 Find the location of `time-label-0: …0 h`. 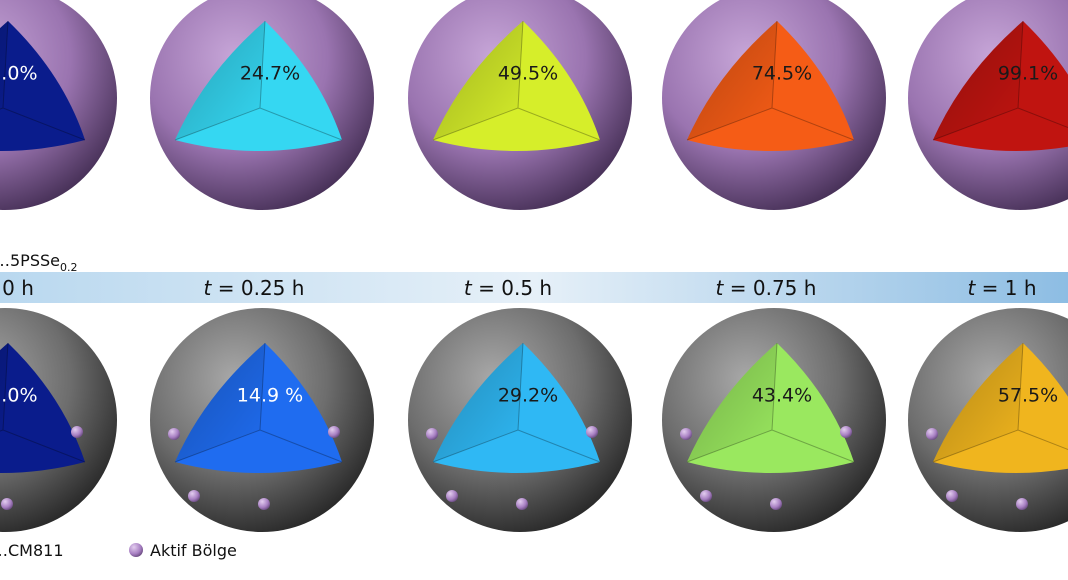

time-label-0: …0 h is located at coordinates (17, 288).